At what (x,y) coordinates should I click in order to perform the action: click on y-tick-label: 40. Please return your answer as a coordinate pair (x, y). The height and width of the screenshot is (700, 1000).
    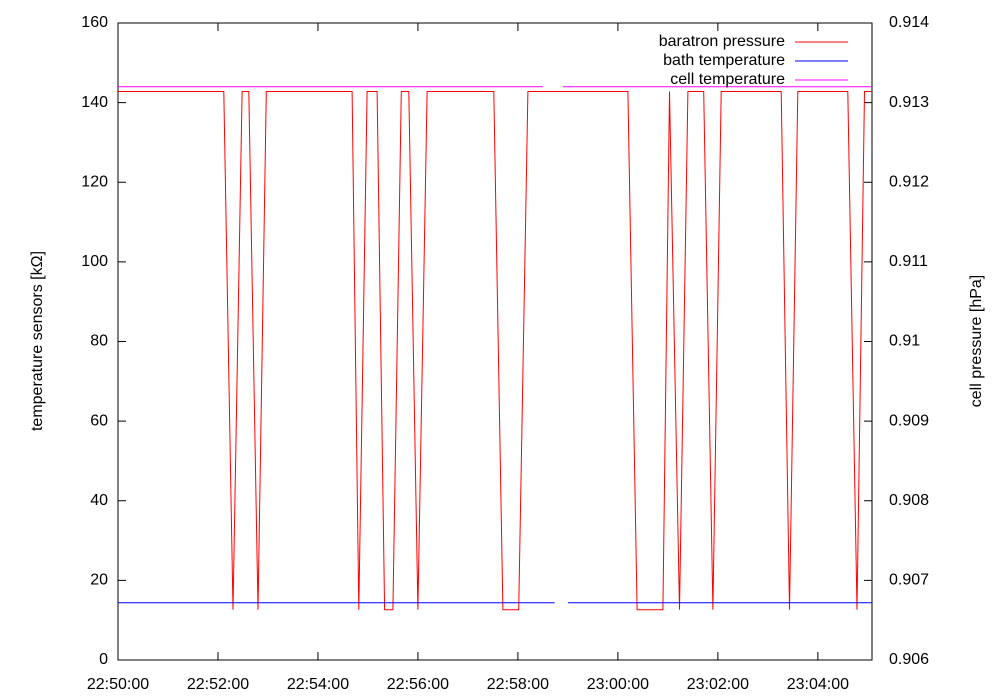
    Looking at the image, I should click on (99, 500).